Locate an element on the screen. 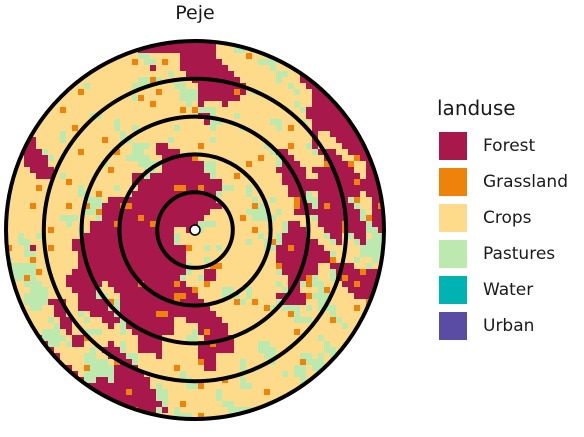 This screenshot has width=584, height=437. map-title: Peje is located at coordinates (195, 13).